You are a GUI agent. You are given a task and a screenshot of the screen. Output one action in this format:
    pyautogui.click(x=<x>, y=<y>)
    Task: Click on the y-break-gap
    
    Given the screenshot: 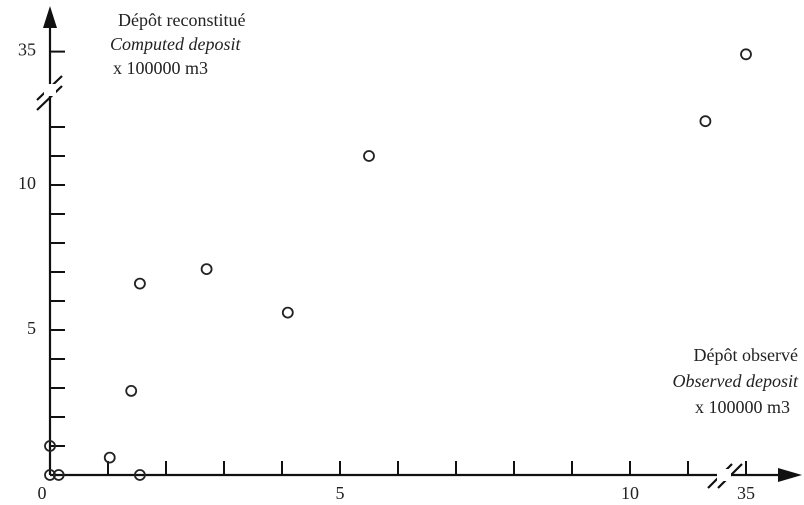 What is the action you would take?
    pyautogui.click(x=50, y=90)
    